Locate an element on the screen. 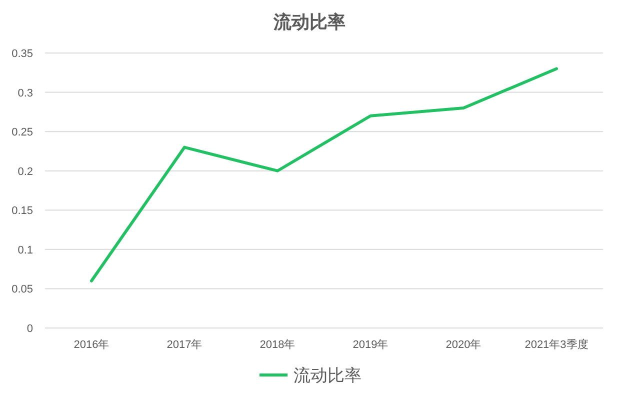  legend-label: 流动比率 is located at coordinates (328, 375).